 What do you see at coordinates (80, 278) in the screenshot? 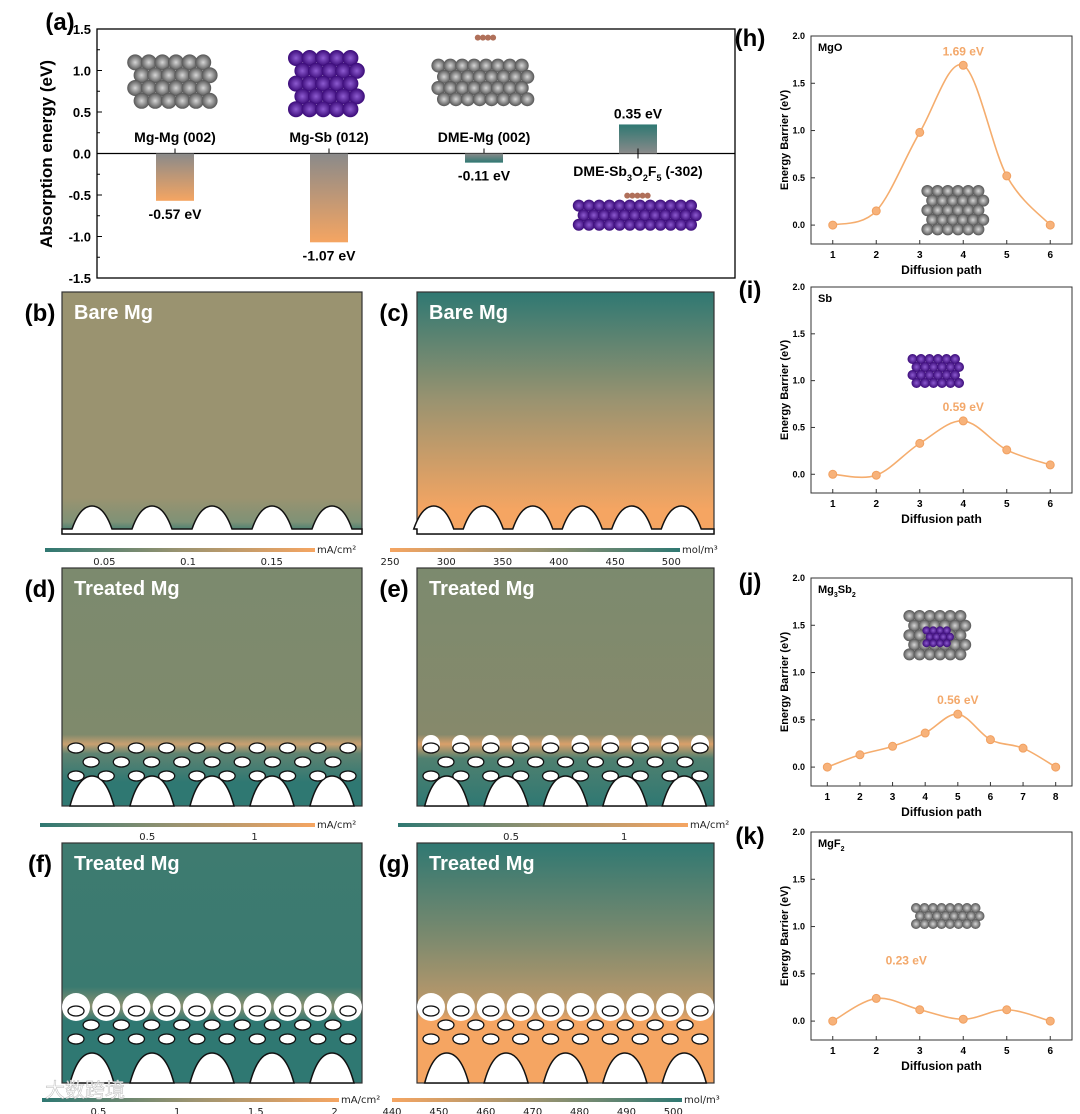
I see `y-tick-label: -1.5` at bounding box center [80, 278].